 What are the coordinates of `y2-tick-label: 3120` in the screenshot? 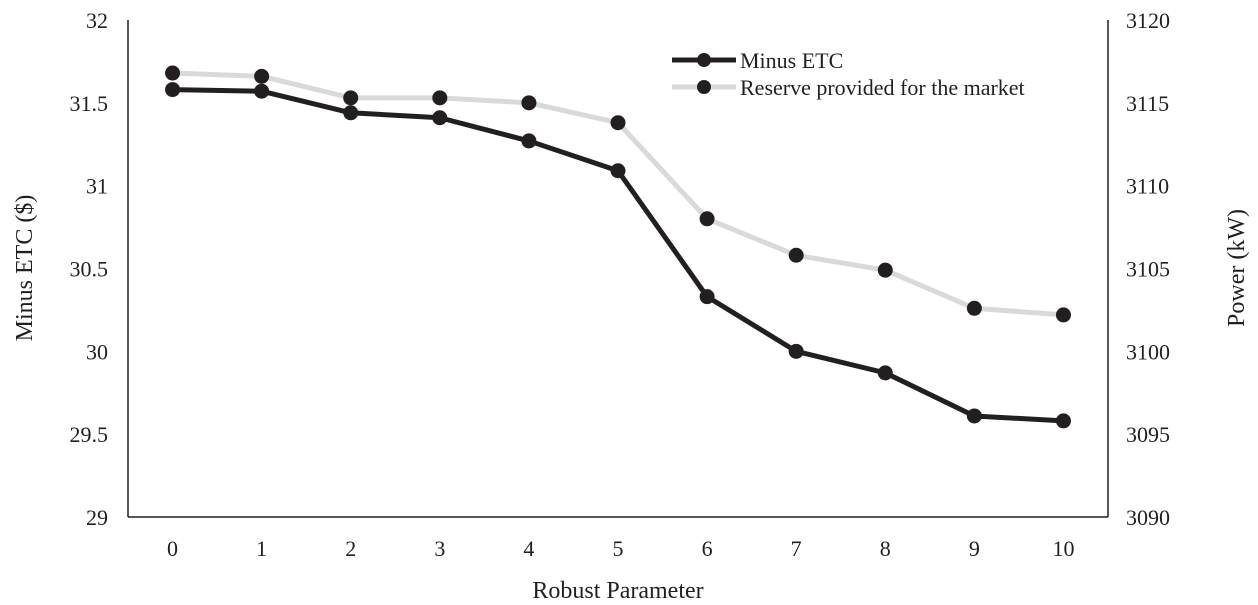 It's located at (1148, 20).